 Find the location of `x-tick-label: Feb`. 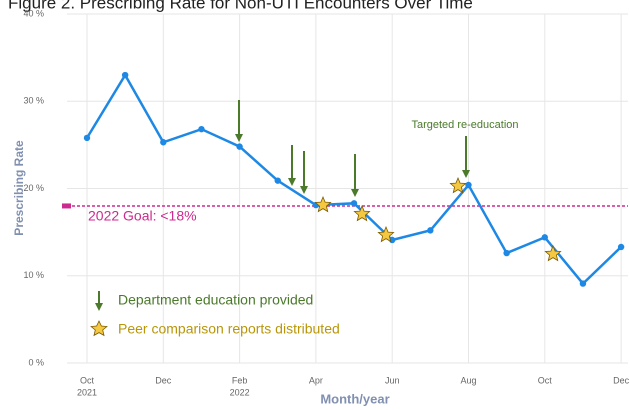

x-tick-label: Feb is located at coordinates (240, 380).